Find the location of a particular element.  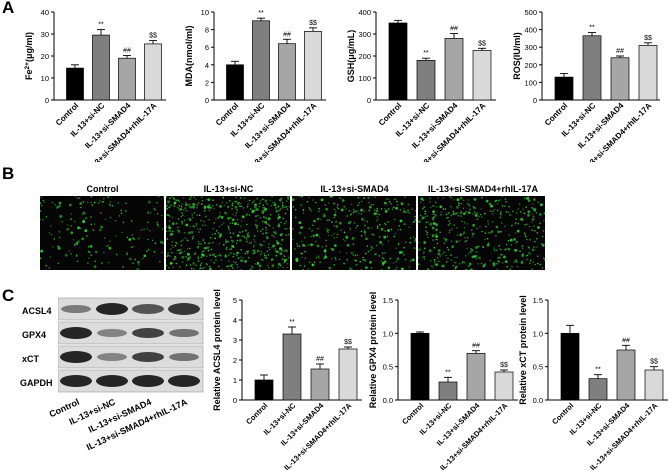

y-tick-label: 5 is located at coordinates (235, 300).